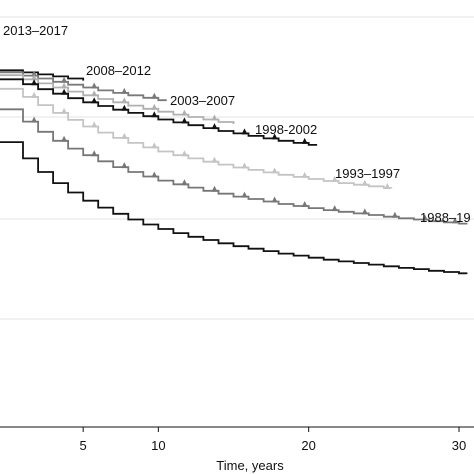 The width and height of the screenshot is (474, 474). I want to click on x-axis-title: Time, years, so click(250, 465).